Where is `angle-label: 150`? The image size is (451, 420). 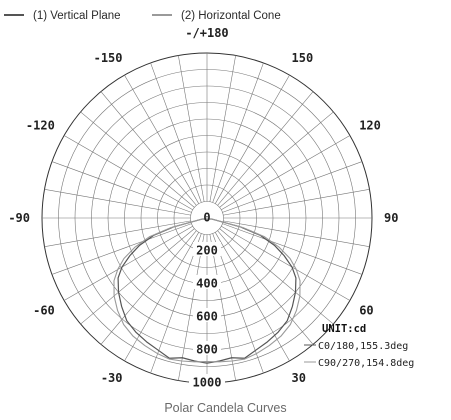
angle-label: 150 is located at coordinates (303, 58).